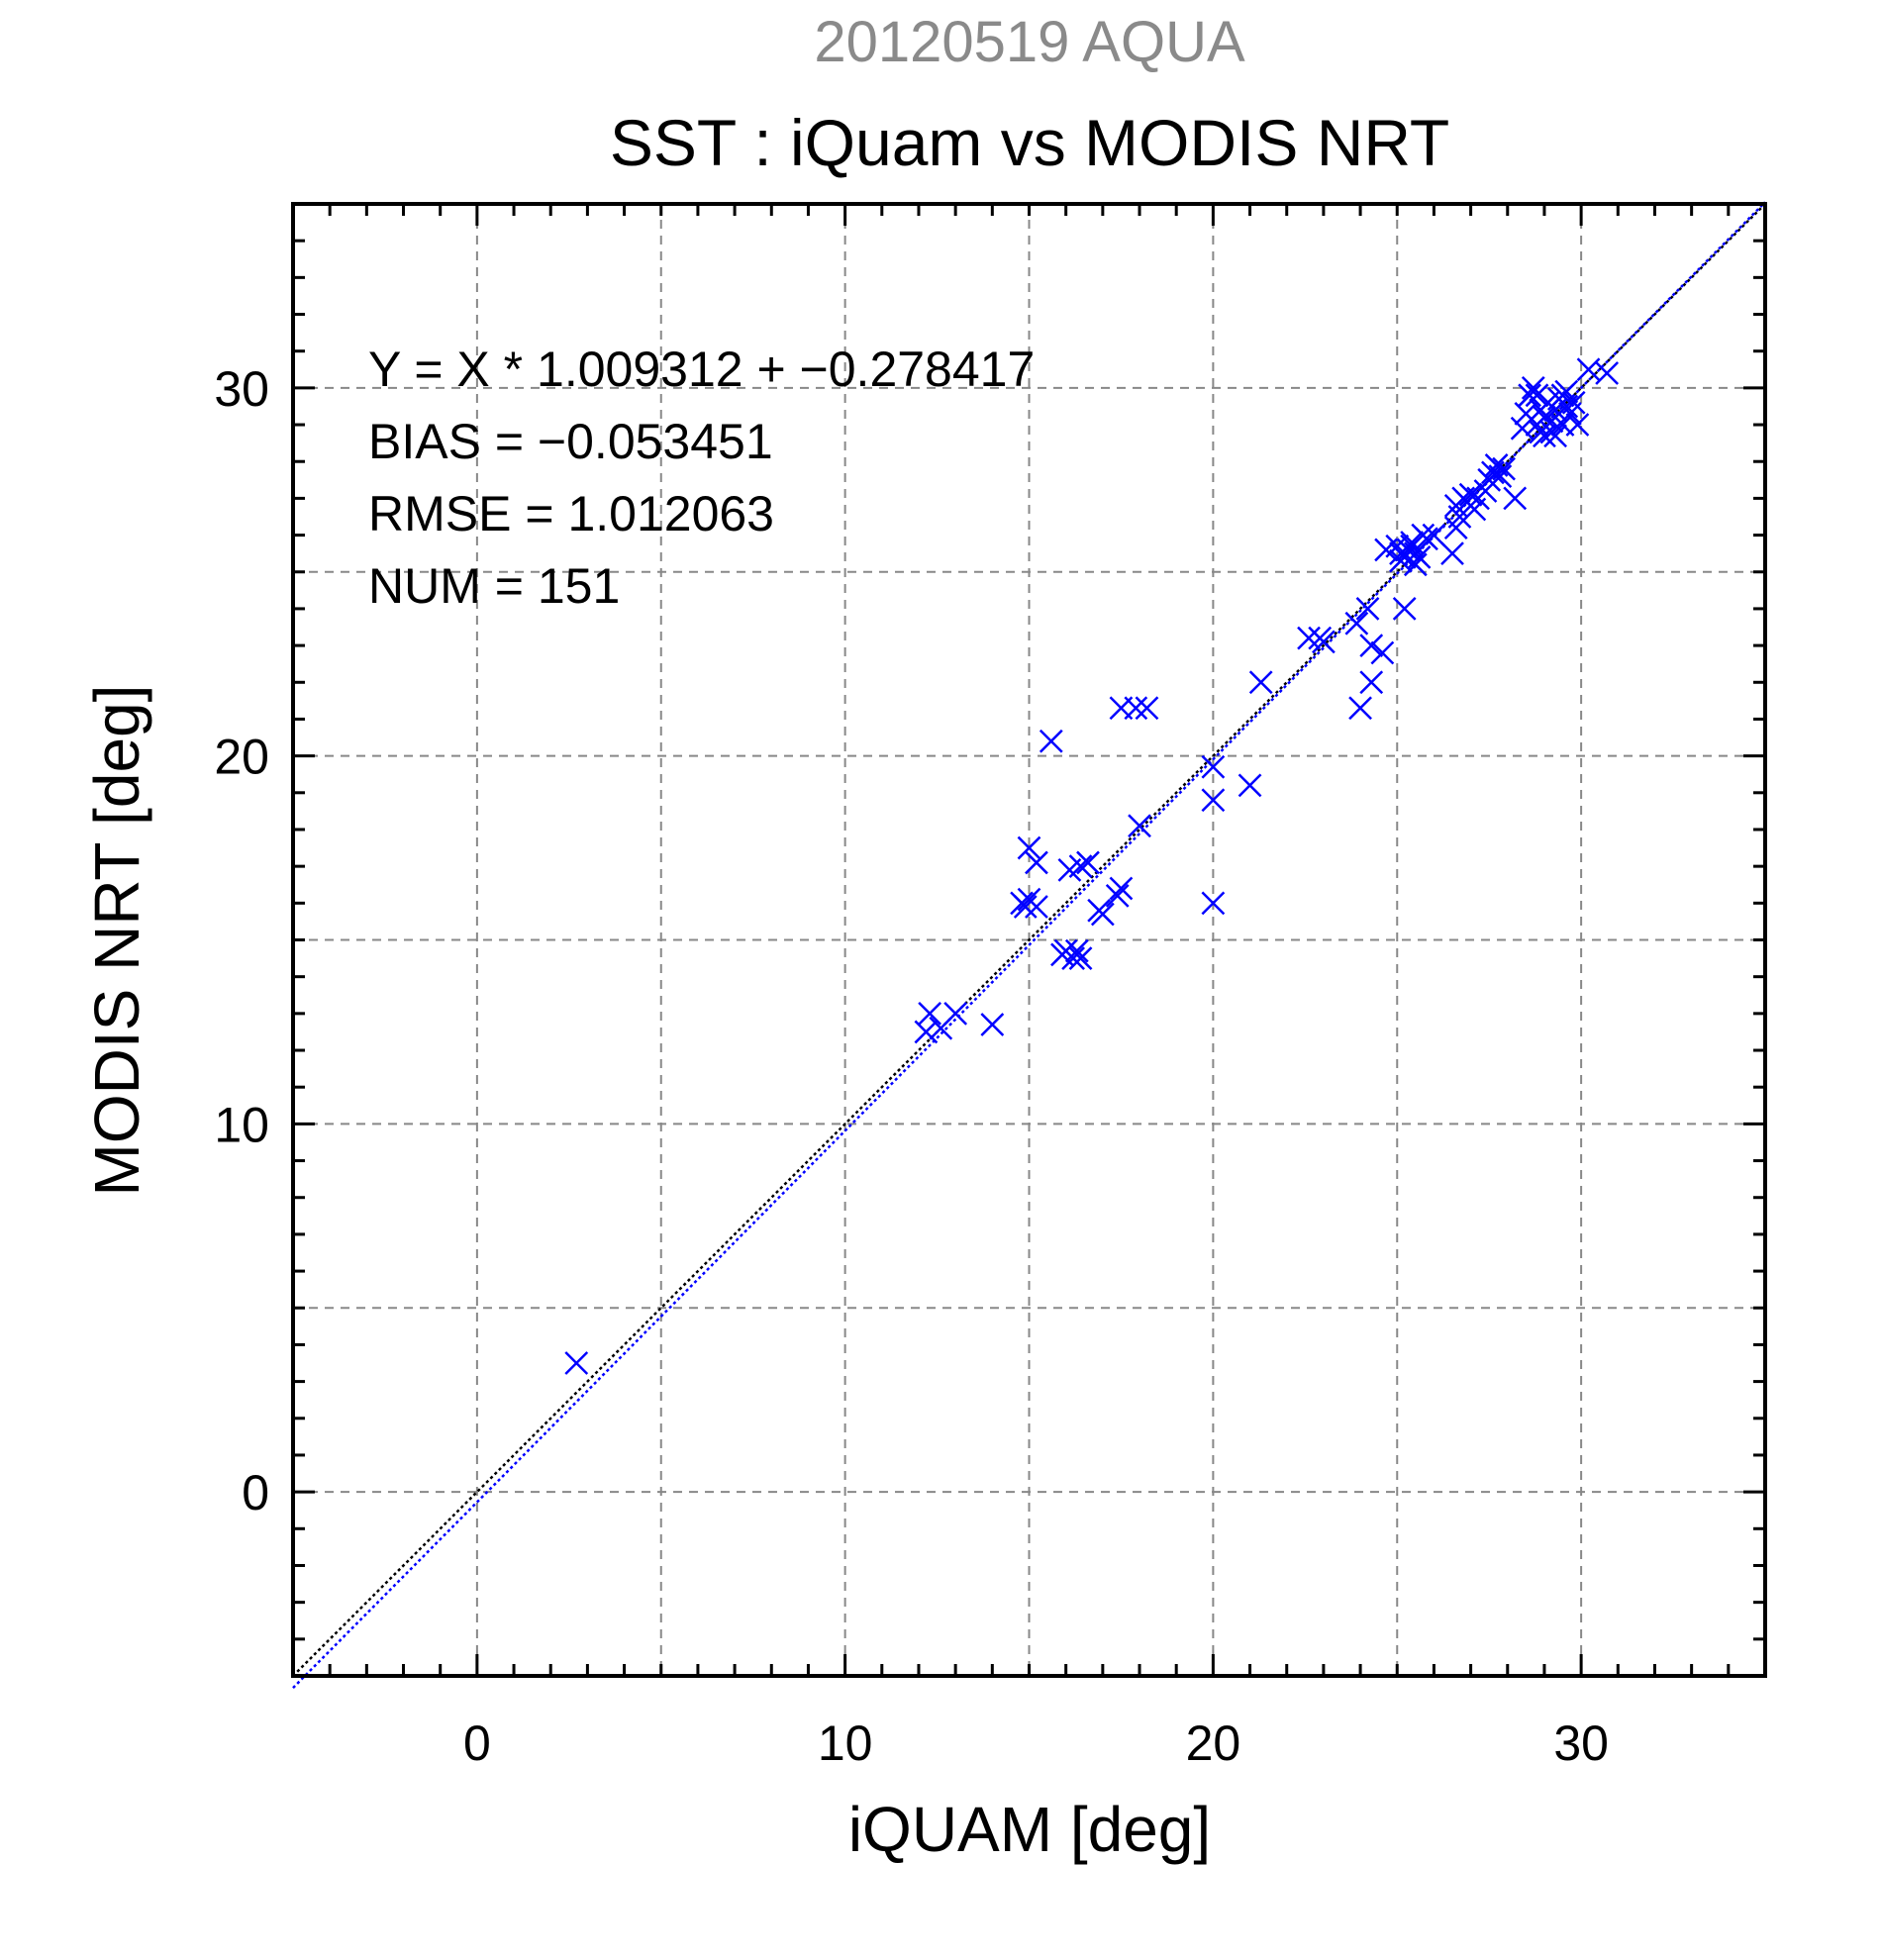 The height and width of the screenshot is (1960, 1881). What do you see at coordinates (116, 941) in the screenshot?
I see `y-axis-label: MODIS NRT [deg]` at bounding box center [116, 941].